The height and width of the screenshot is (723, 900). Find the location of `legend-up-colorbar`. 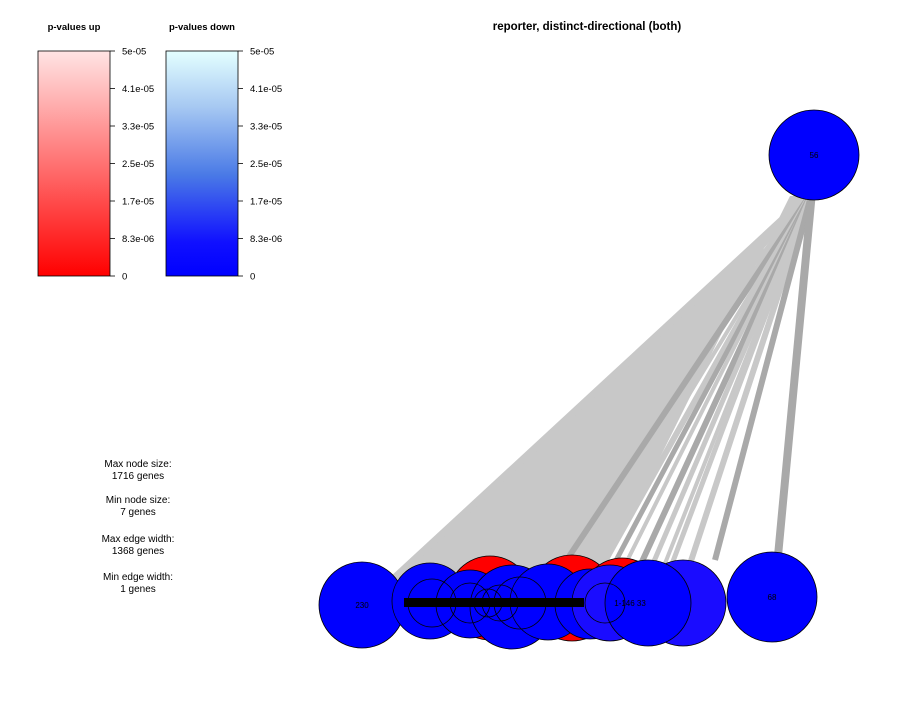

legend-up-colorbar is located at coordinates (74, 163).